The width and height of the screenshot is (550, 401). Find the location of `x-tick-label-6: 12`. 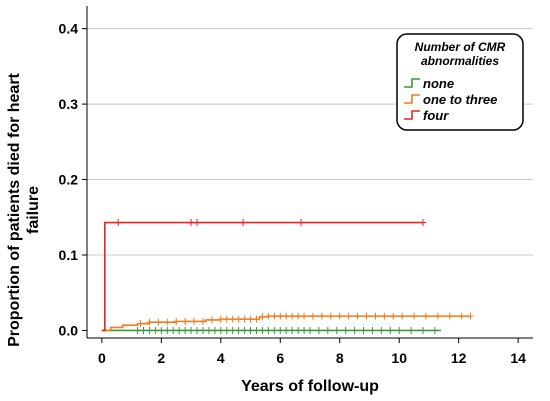

x-tick-label-6: 12 is located at coordinates (459, 358).